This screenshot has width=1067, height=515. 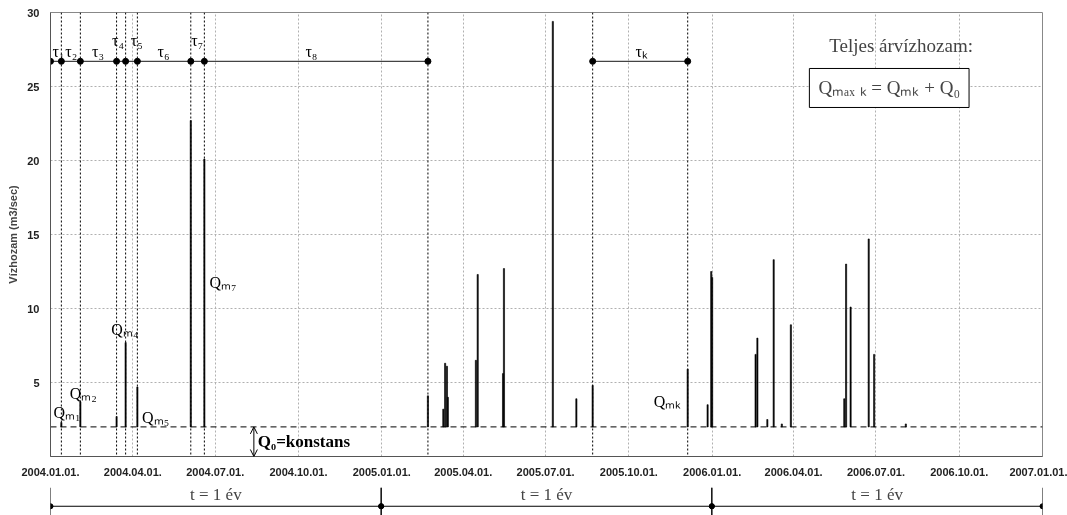 I want to click on annotation: Qₘ₂, so click(x=83, y=393).